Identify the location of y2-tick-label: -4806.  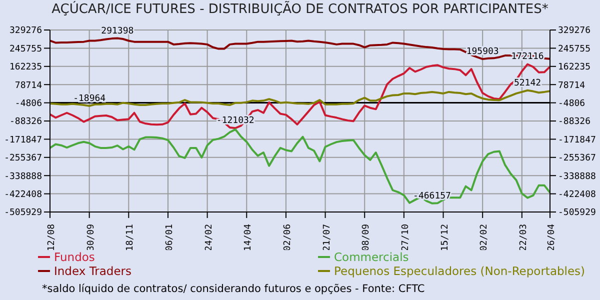
(572, 103).